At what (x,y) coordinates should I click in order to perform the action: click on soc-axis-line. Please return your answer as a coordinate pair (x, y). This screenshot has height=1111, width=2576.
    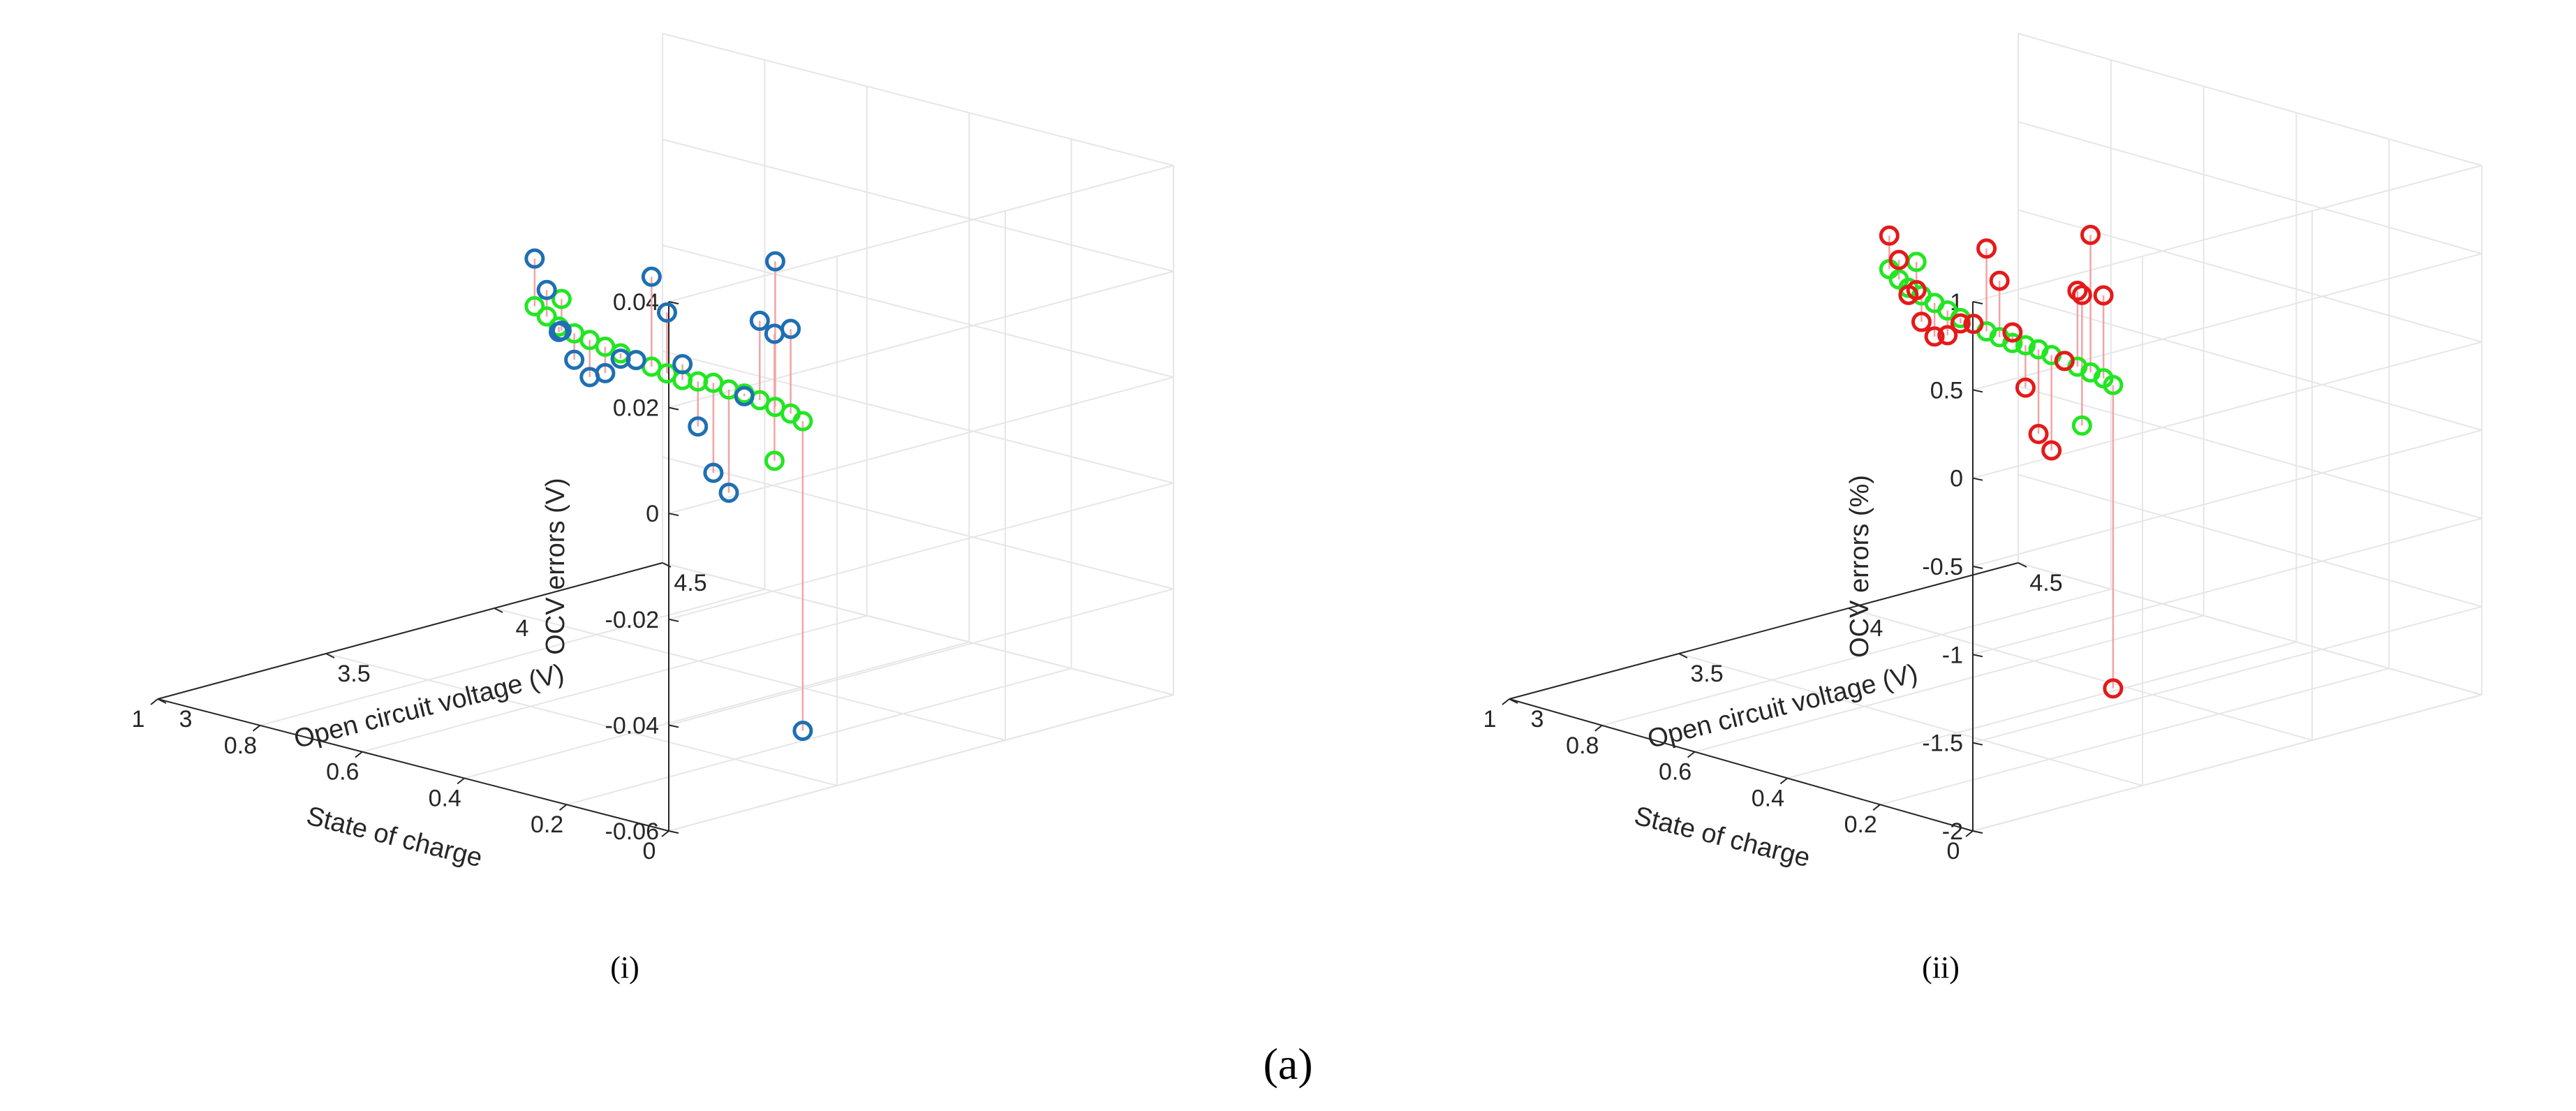
    Looking at the image, I should click on (1741, 765).